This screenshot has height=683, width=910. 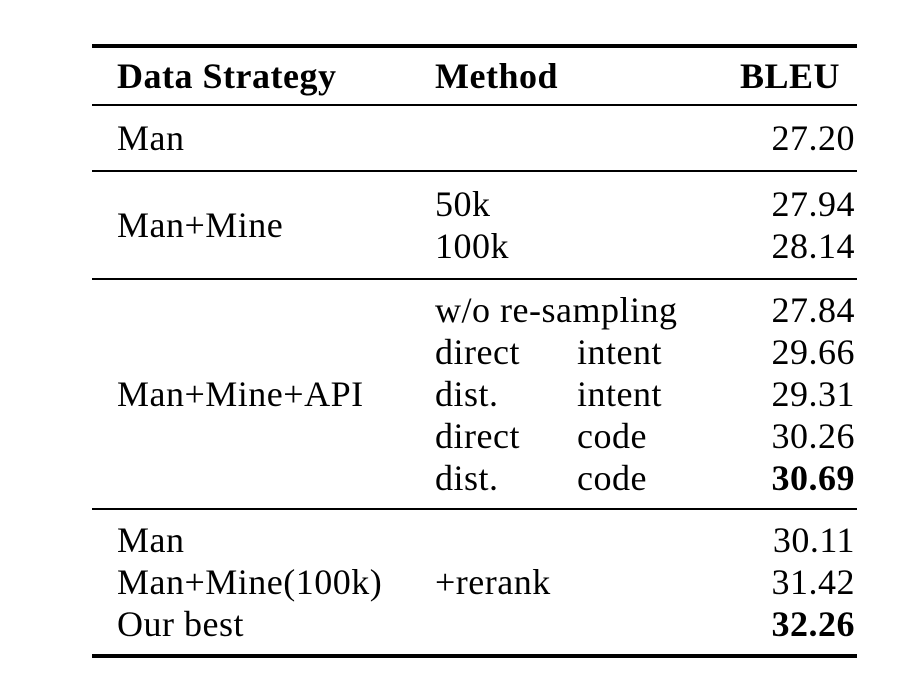 I want to click on col-header-data-strategy: Data Strategy, so click(x=227, y=76).